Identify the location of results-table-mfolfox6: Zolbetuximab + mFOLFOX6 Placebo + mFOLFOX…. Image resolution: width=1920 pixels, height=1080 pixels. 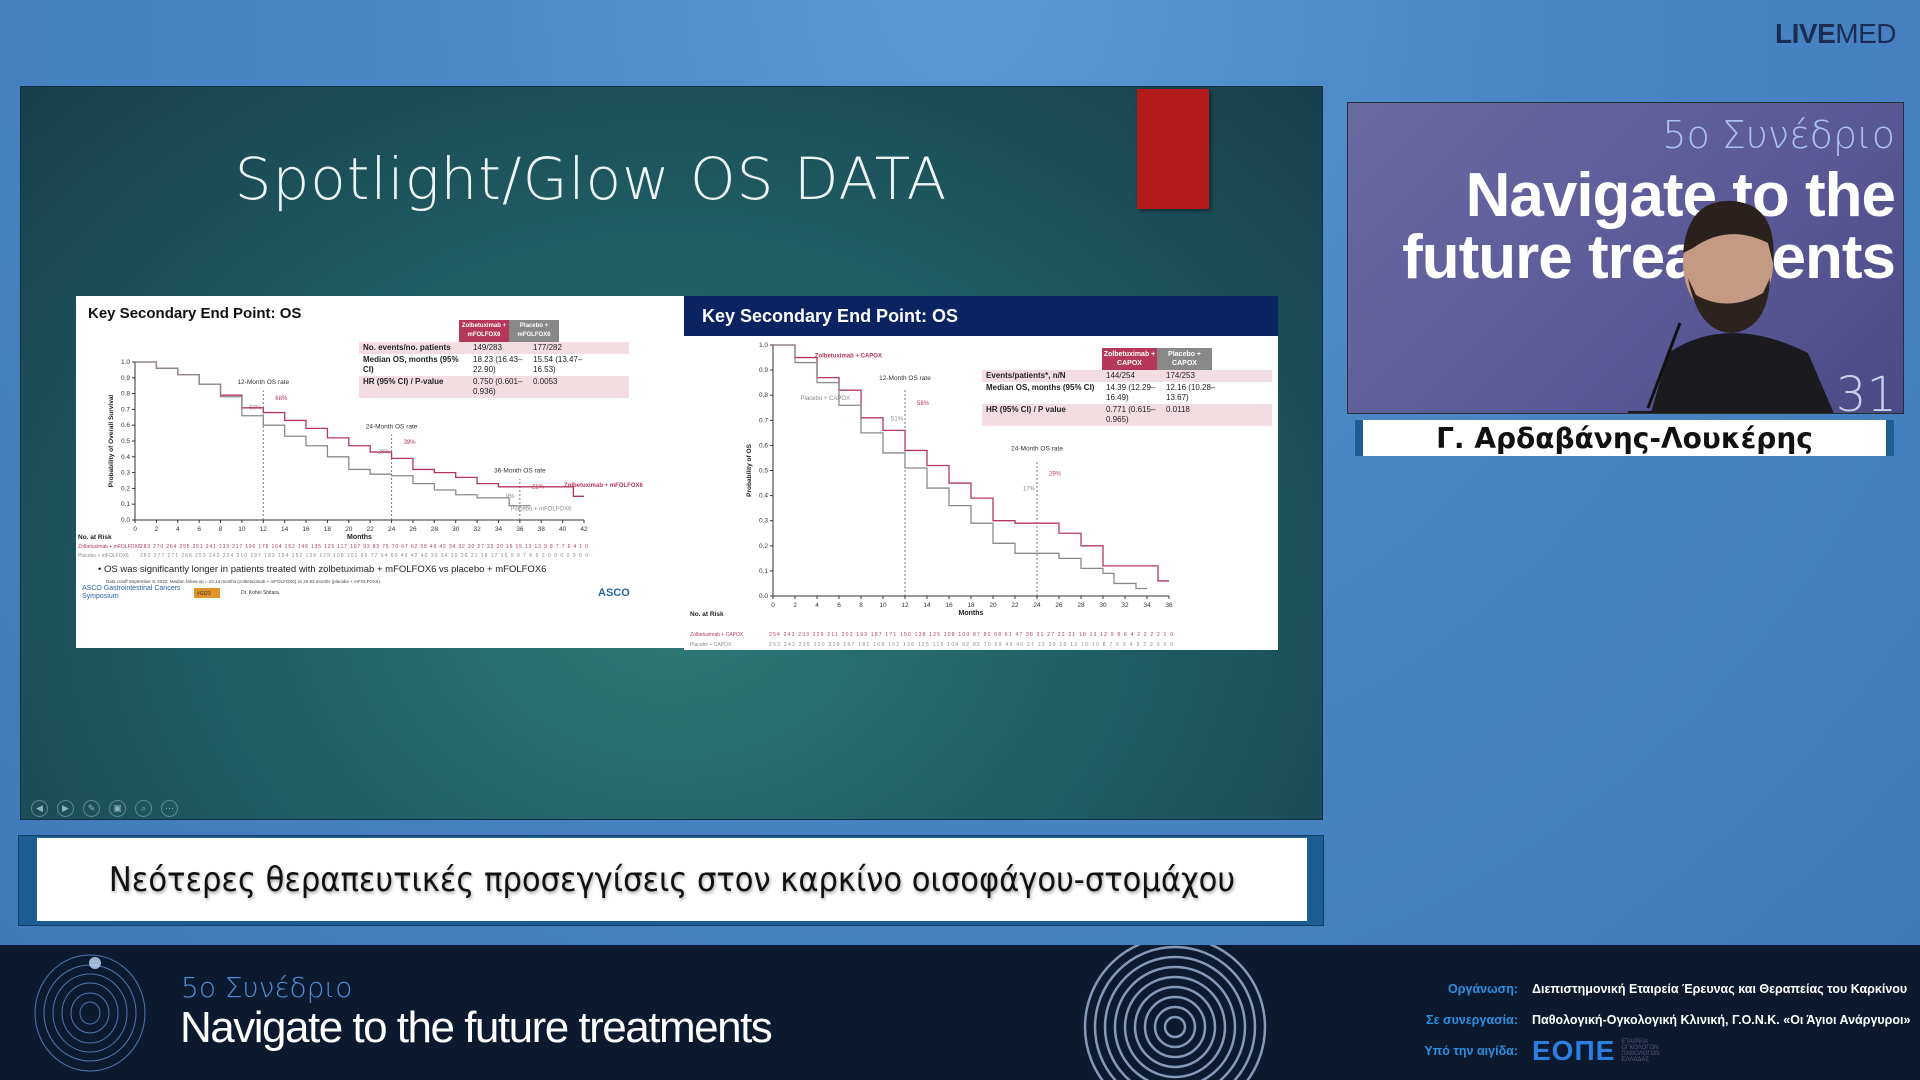
(494, 359).